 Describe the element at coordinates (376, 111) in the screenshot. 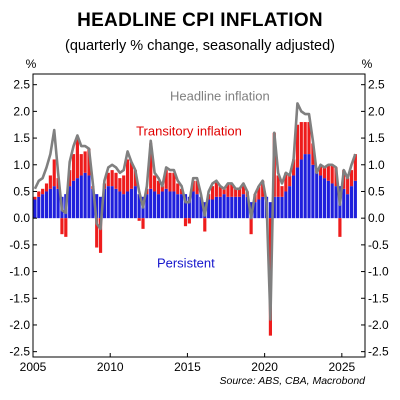

I see `y-tick-label-right: 2.0` at that location.